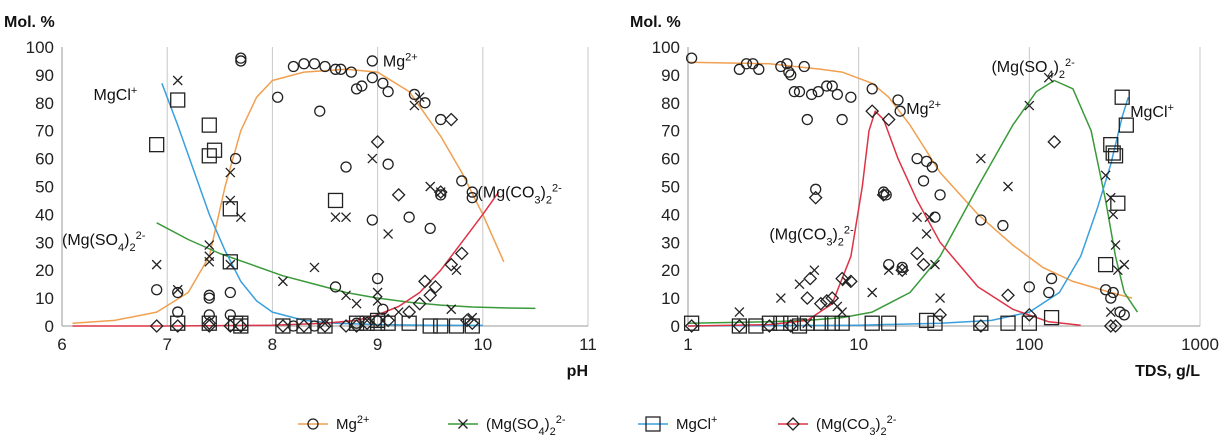 This screenshot has height=441, width=1228. Describe the element at coordinates (1152, 111) in the screenshot. I see `series-annotation: MgCl+` at that location.